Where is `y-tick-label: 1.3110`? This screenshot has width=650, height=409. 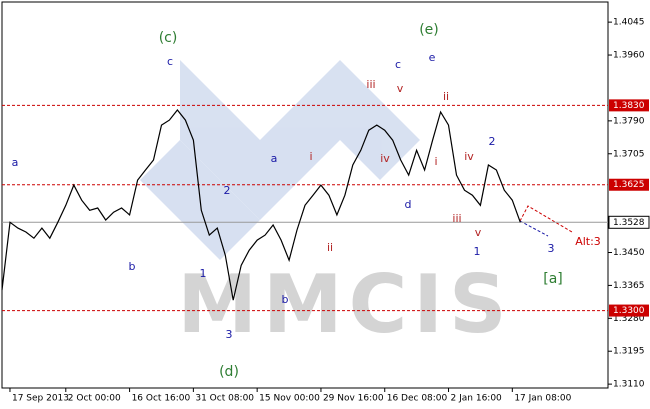
y-tick-label: 1.3110 is located at coordinates (629, 385).